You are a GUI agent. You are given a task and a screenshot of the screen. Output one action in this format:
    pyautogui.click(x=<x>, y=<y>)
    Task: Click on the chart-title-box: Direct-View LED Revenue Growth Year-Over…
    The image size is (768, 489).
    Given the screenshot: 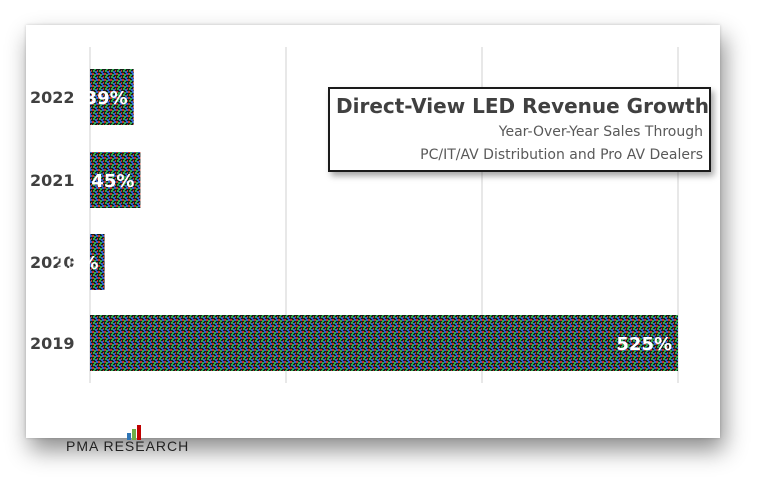 What is the action you would take?
    pyautogui.click(x=519, y=129)
    